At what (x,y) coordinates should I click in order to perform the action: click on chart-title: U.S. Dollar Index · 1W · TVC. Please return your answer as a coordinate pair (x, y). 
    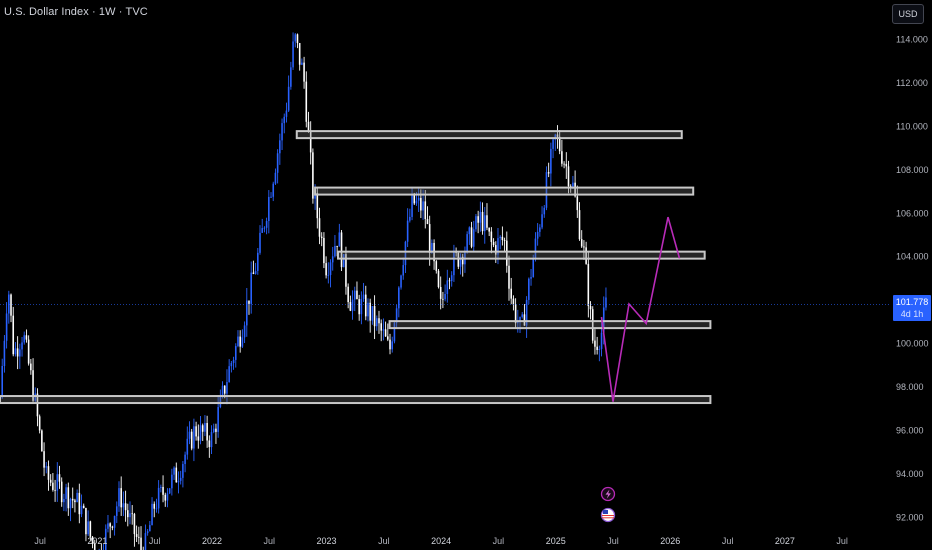
    Looking at the image, I should click on (76, 12).